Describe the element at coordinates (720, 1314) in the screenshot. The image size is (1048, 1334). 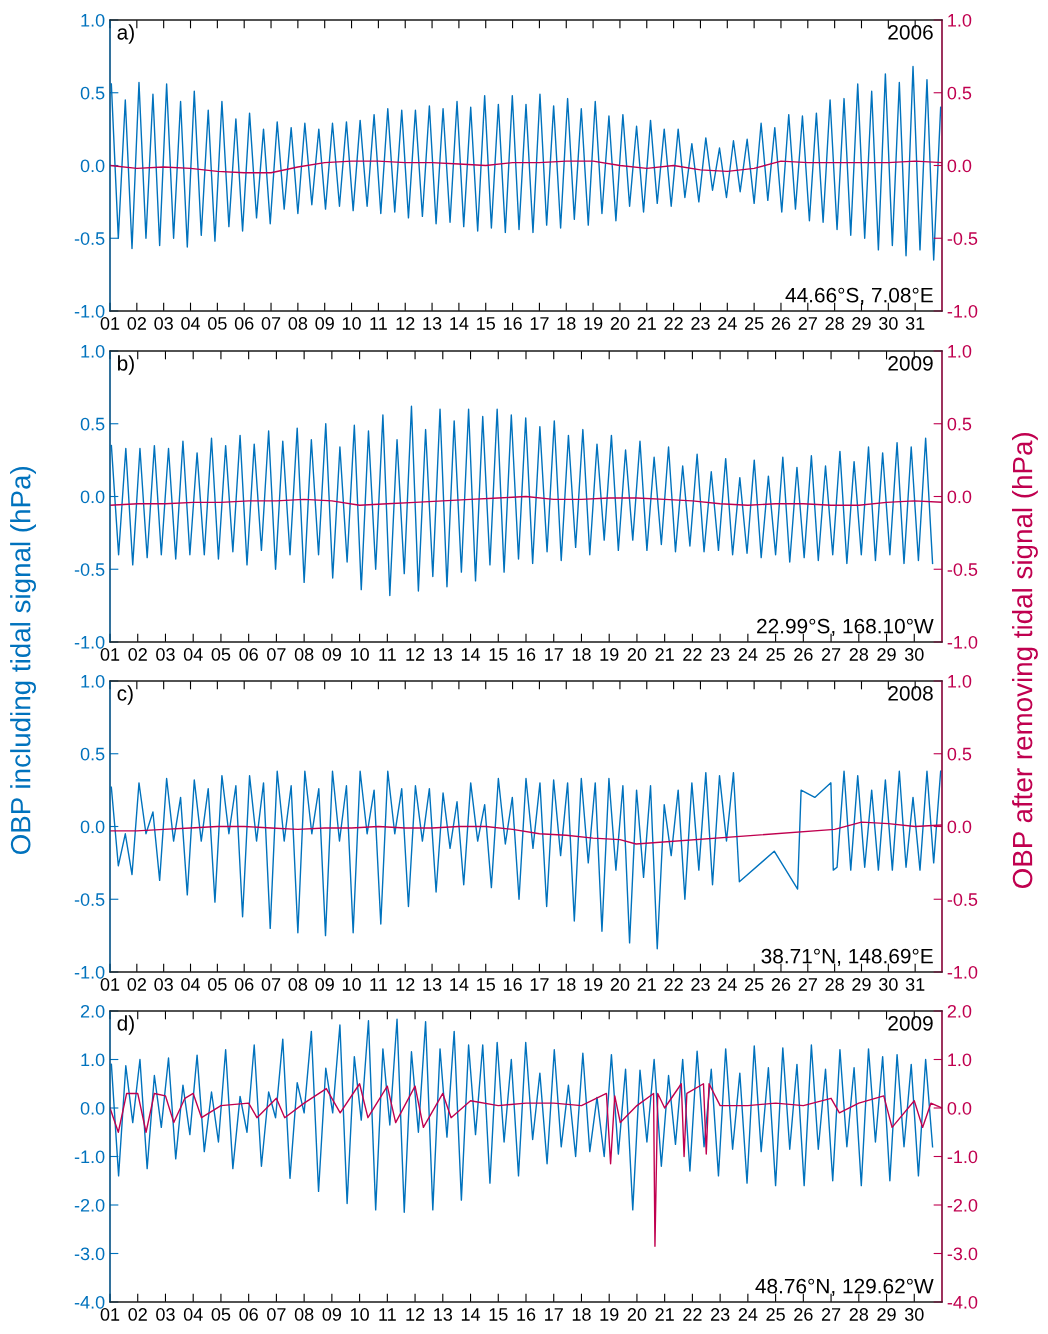
I see `x-tick-label: 23` at that location.